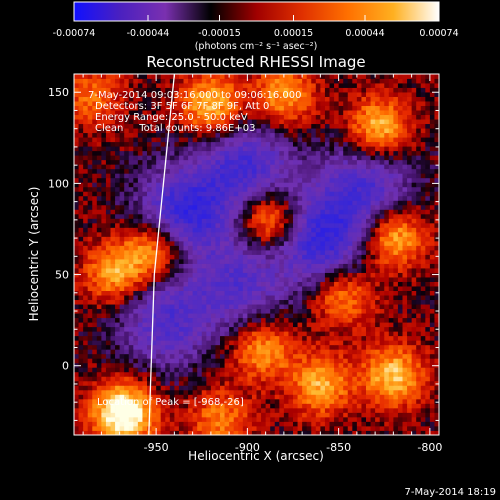  Describe the element at coordinates (255, 62) in the screenshot. I see `chart-title: Reconstructed RHESSI Image` at that location.